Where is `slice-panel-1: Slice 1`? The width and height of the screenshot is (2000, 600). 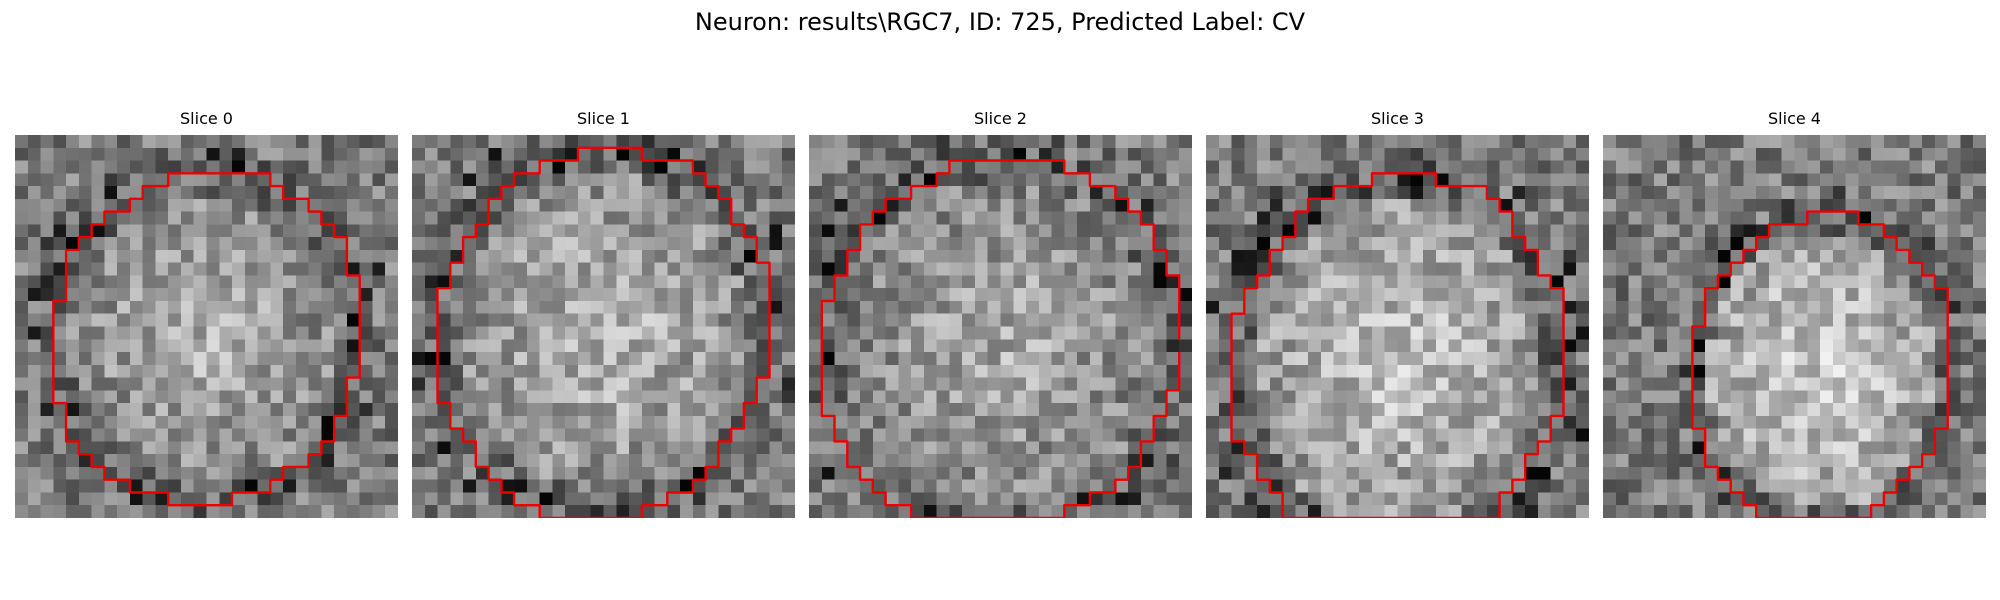 slice-panel-1: Slice 1 is located at coordinates (603, 314).